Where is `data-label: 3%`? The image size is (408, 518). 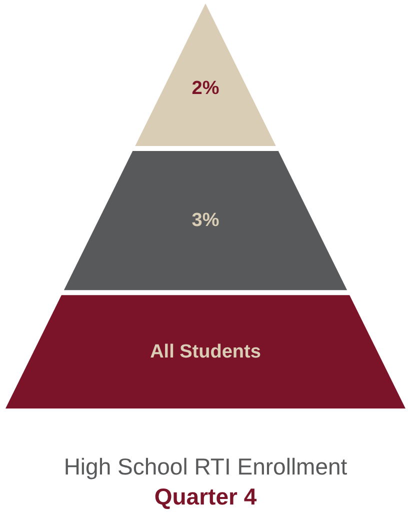
data-label: 3% is located at coordinates (206, 221).